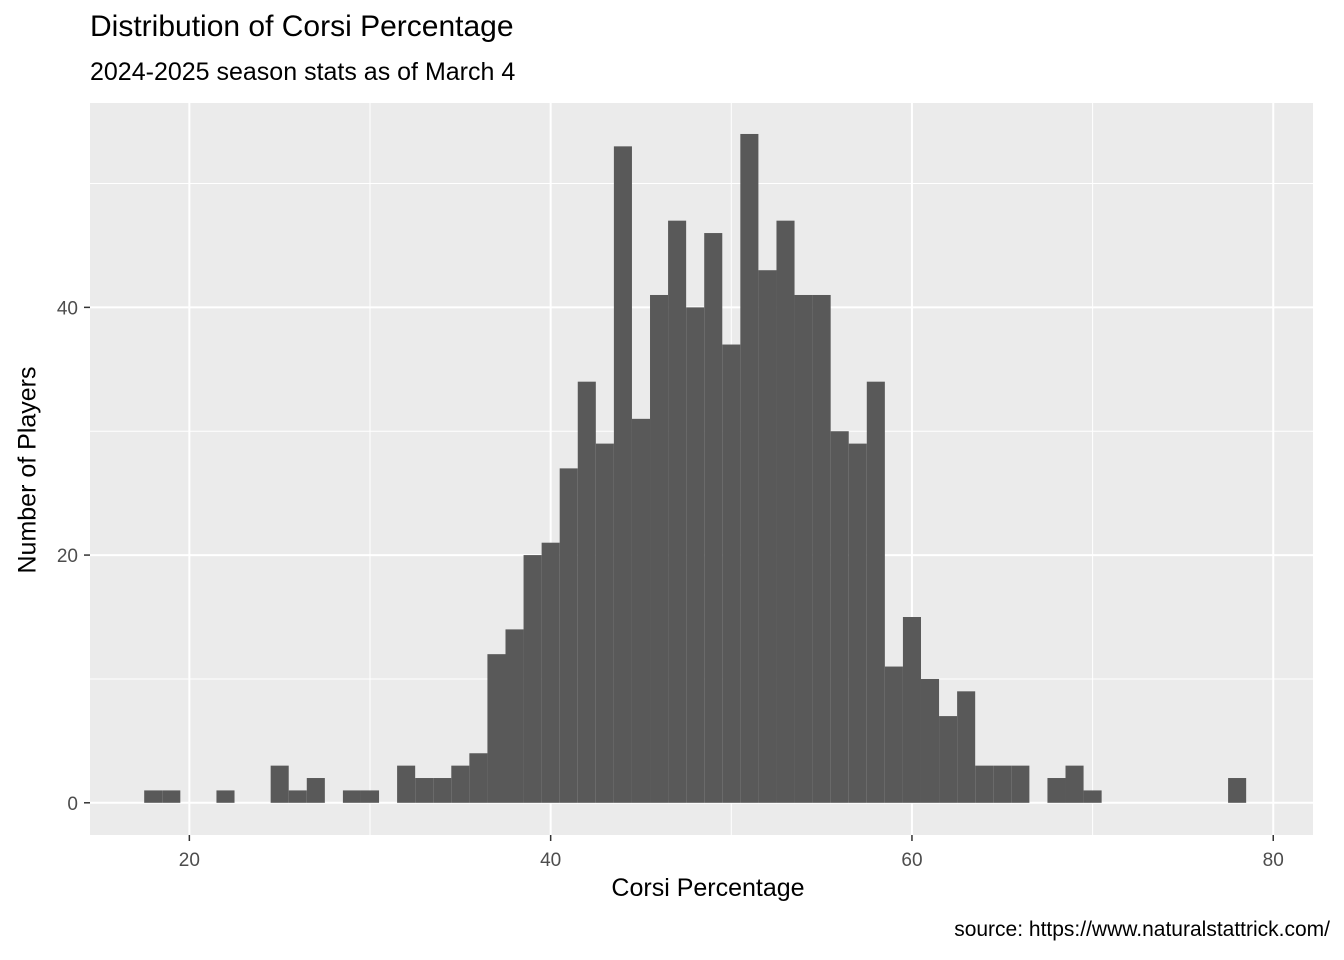 Image resolution: width=1344 pixels, height=960 pixels. Describe the element at coordinates (708, 888) in the screenshot. I see `x-axis-label: Corsi Percentage` at that location.